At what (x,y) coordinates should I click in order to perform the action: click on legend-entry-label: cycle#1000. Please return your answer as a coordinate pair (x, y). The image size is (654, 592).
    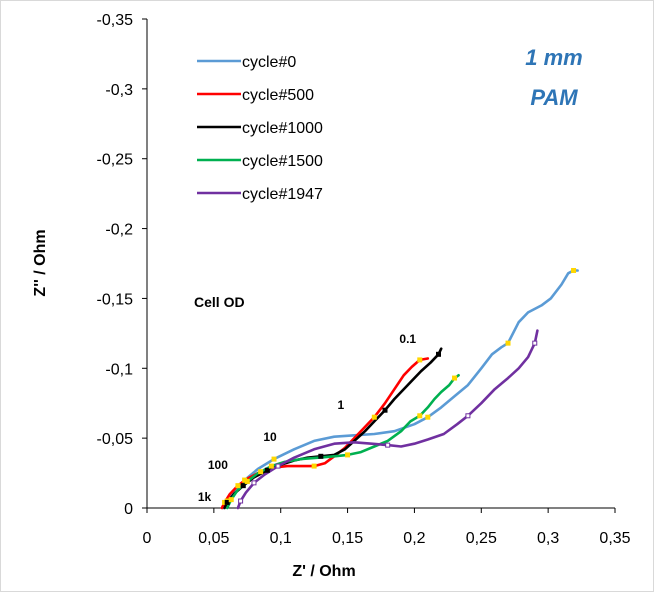
    Looking at the image, I should click on (282, 128).